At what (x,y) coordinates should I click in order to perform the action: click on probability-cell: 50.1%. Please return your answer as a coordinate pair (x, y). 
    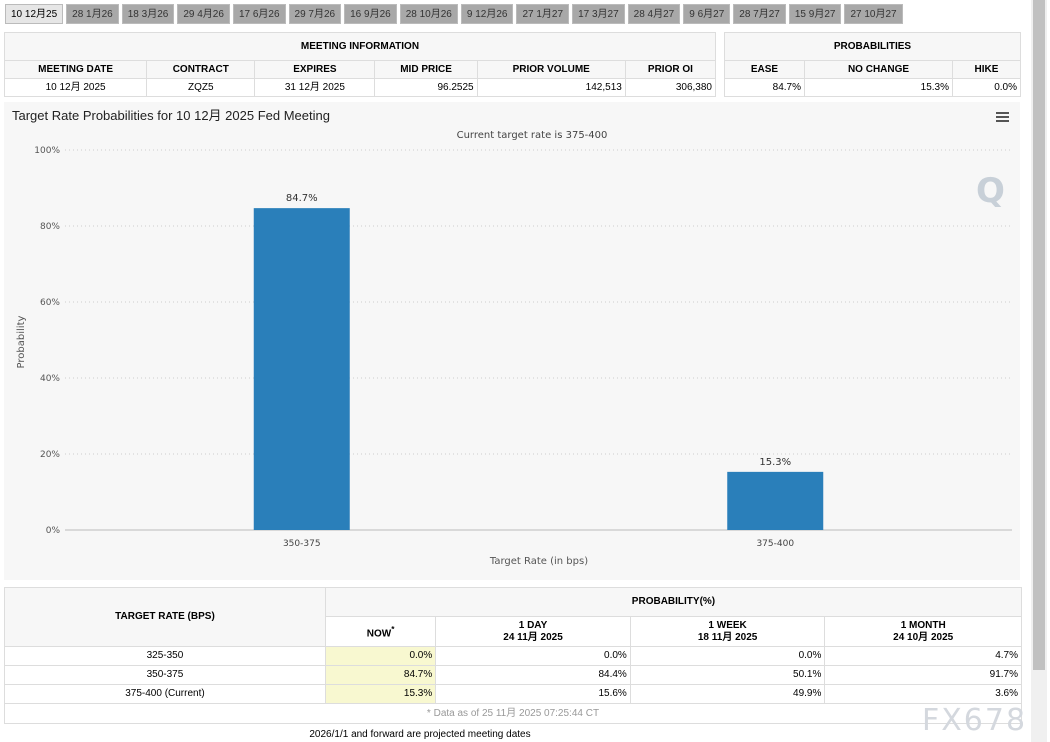
    Looking at the image, I should click on (727, 675).